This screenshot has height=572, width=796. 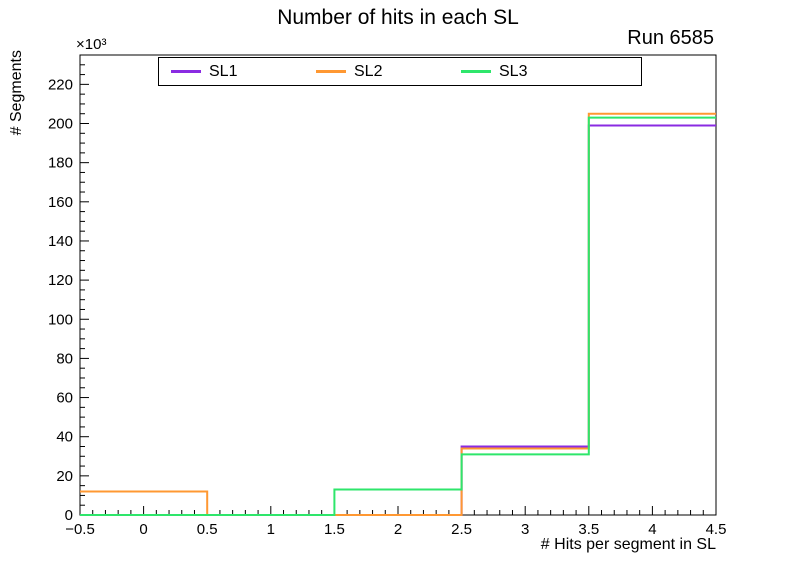 I want to click on y-tick-label: 180, so click(x=60, y=163).